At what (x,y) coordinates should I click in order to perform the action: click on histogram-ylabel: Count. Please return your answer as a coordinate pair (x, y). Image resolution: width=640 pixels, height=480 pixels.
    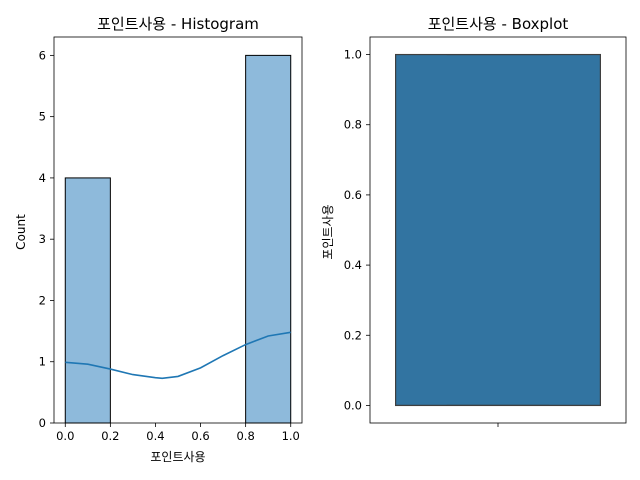
    Looking at the image, I should click on (21, 232).